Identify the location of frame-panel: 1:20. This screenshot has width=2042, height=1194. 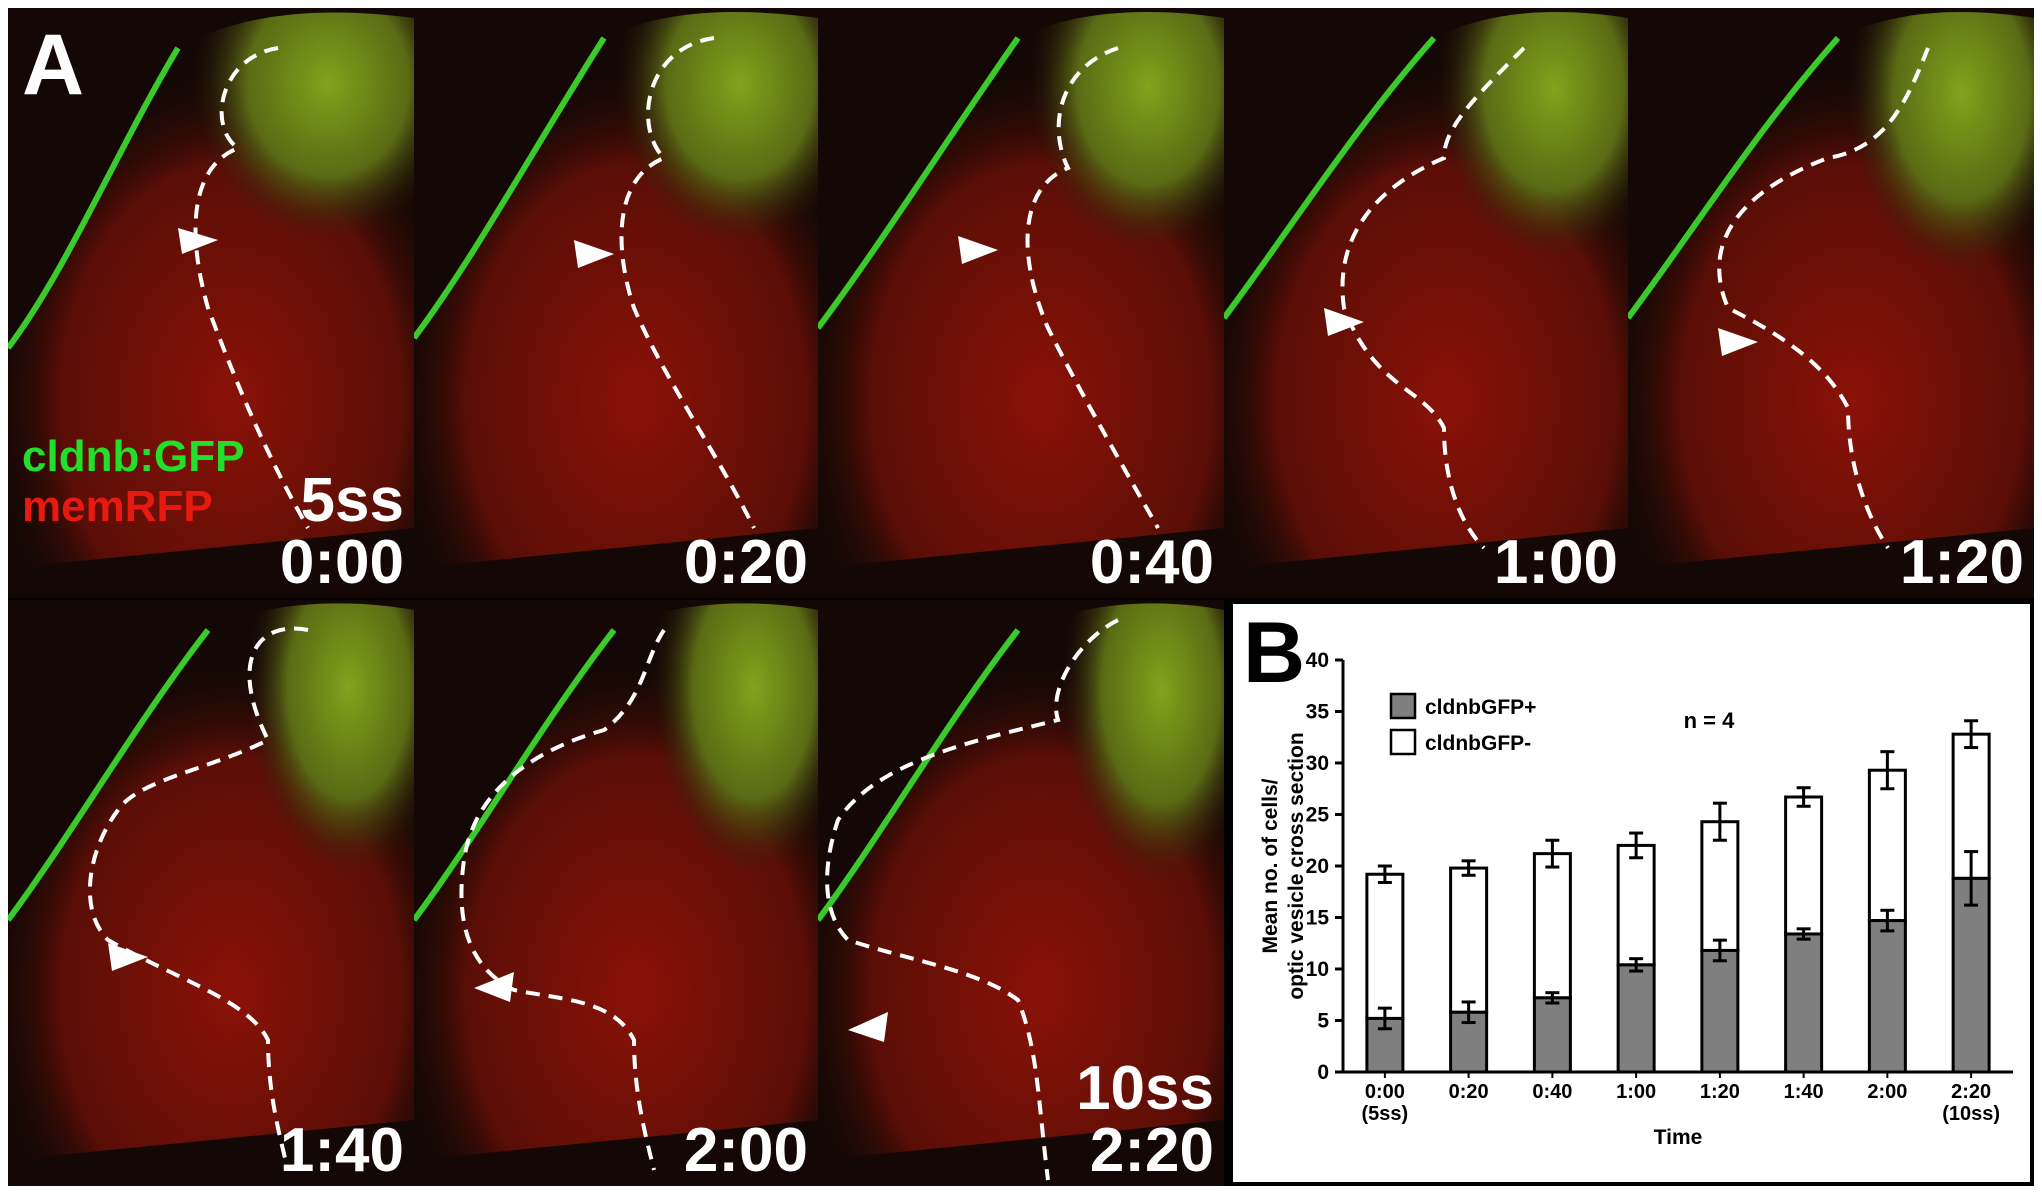
(1831, 303).